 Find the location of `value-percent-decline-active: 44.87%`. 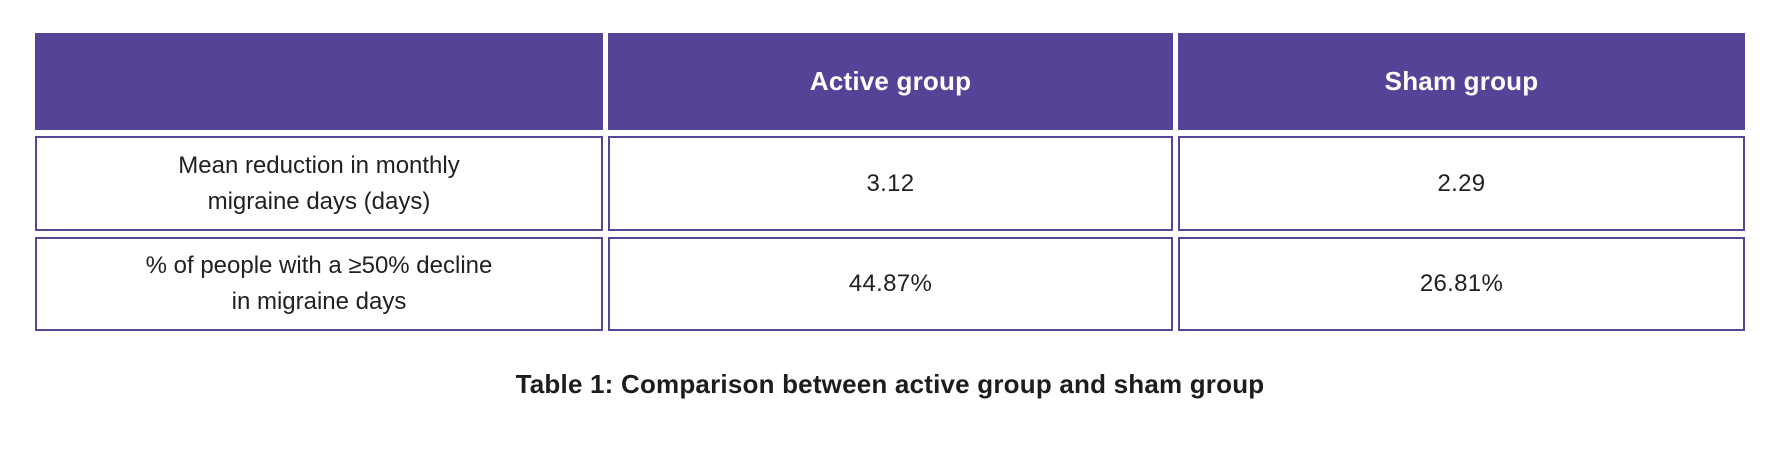

value-percent-decline-active: 44.87% is located at coordinates (890, 284).